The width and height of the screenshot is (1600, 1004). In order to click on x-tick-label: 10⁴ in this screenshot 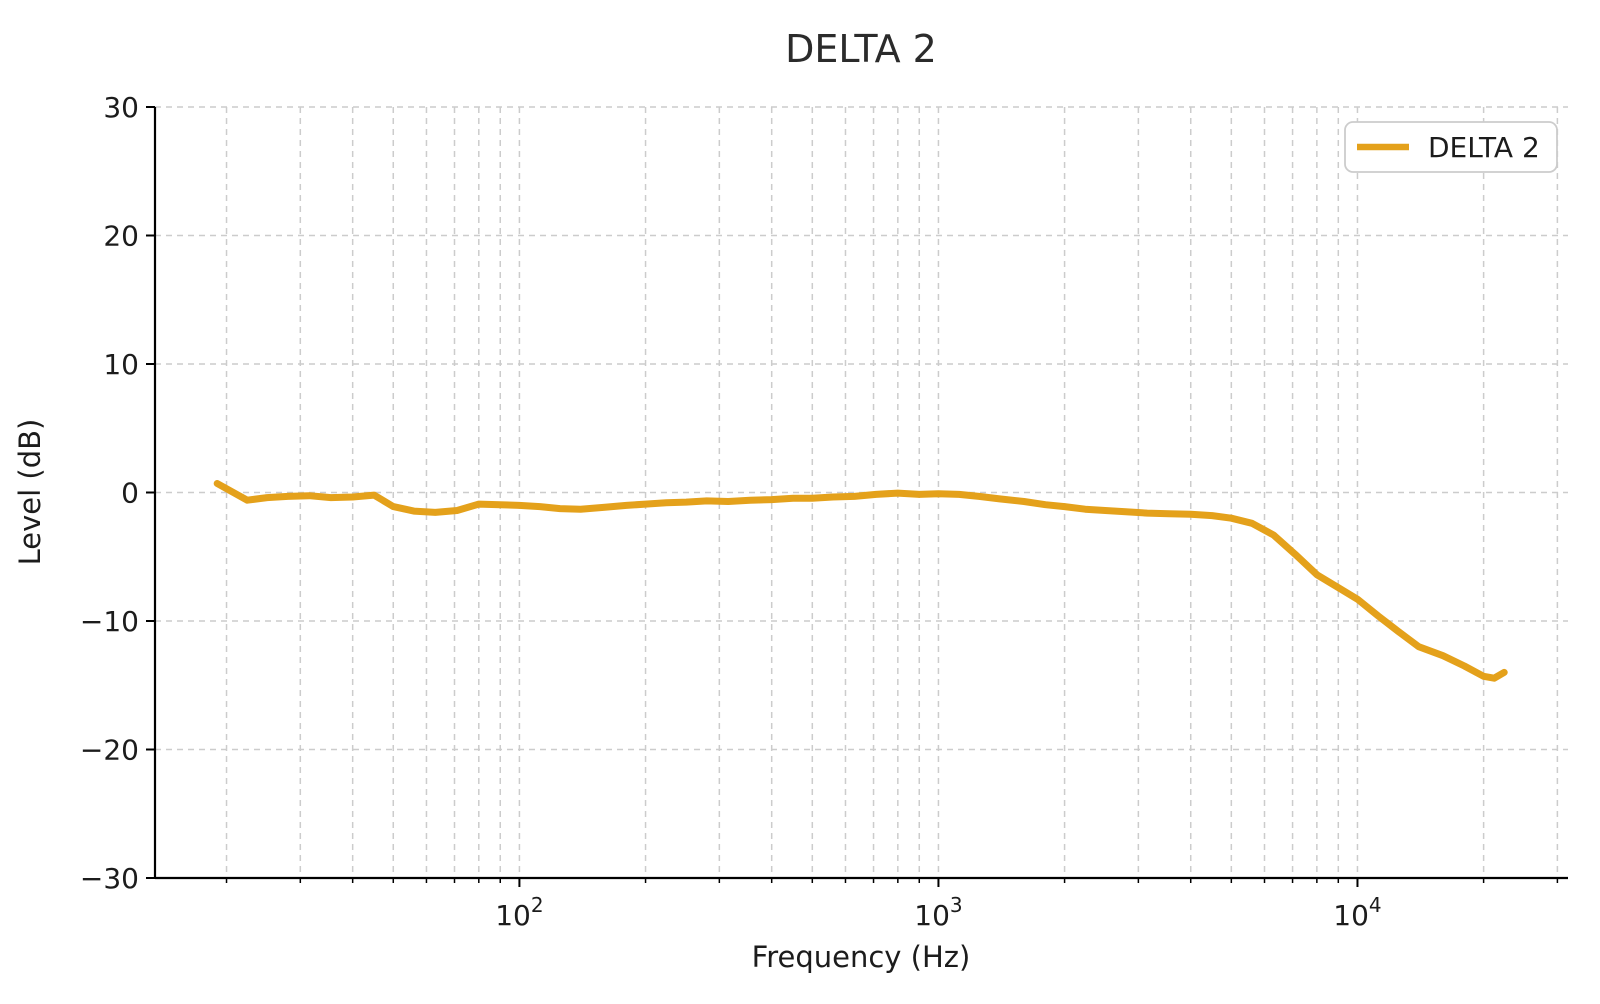, I will do `click(1357, 912)`.